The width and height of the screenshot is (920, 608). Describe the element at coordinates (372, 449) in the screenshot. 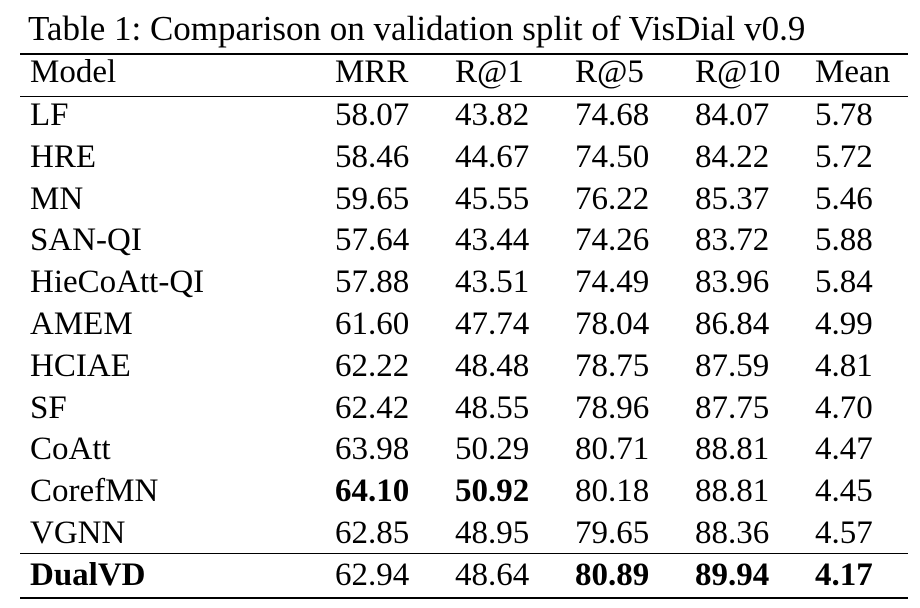

I see `metric-cell: 63.98` at that location.